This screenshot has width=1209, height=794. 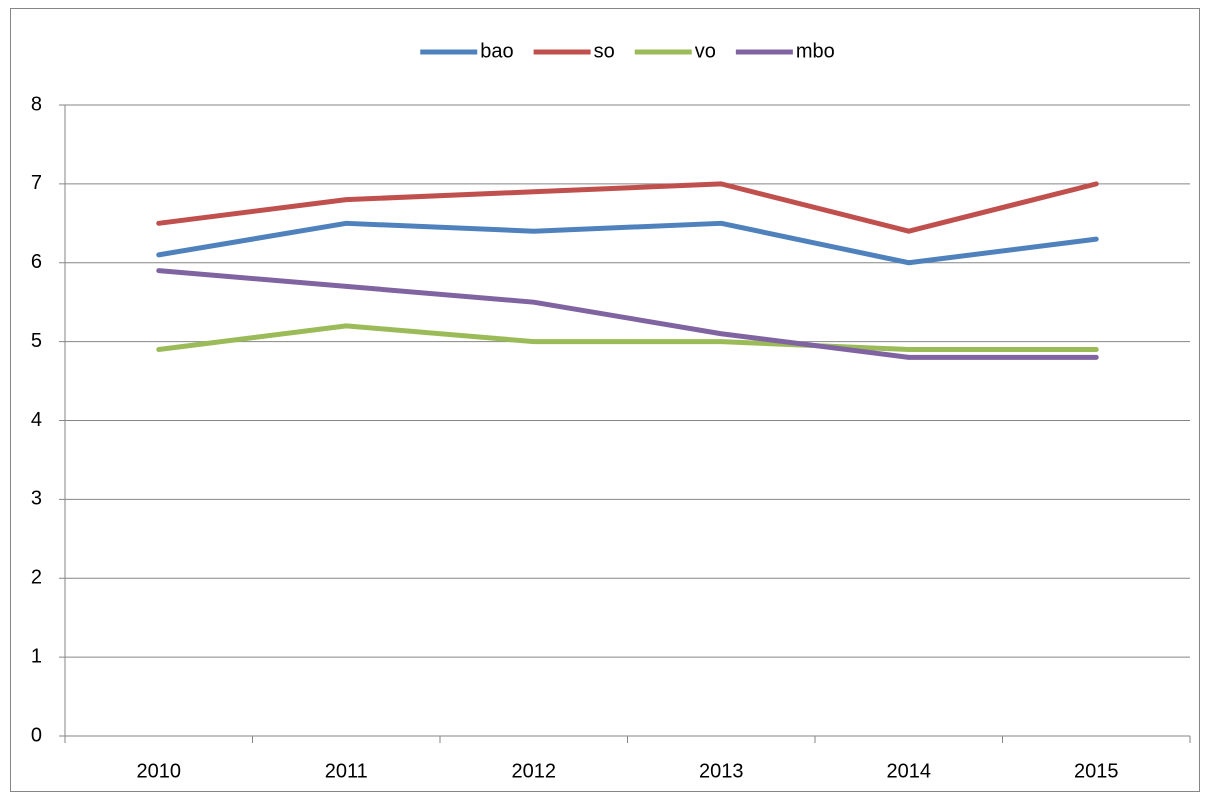 What do you see at coordinates (36, 262) in the screenshot?
I see `y-tick-label: 6` at bounding box center [36, 262].